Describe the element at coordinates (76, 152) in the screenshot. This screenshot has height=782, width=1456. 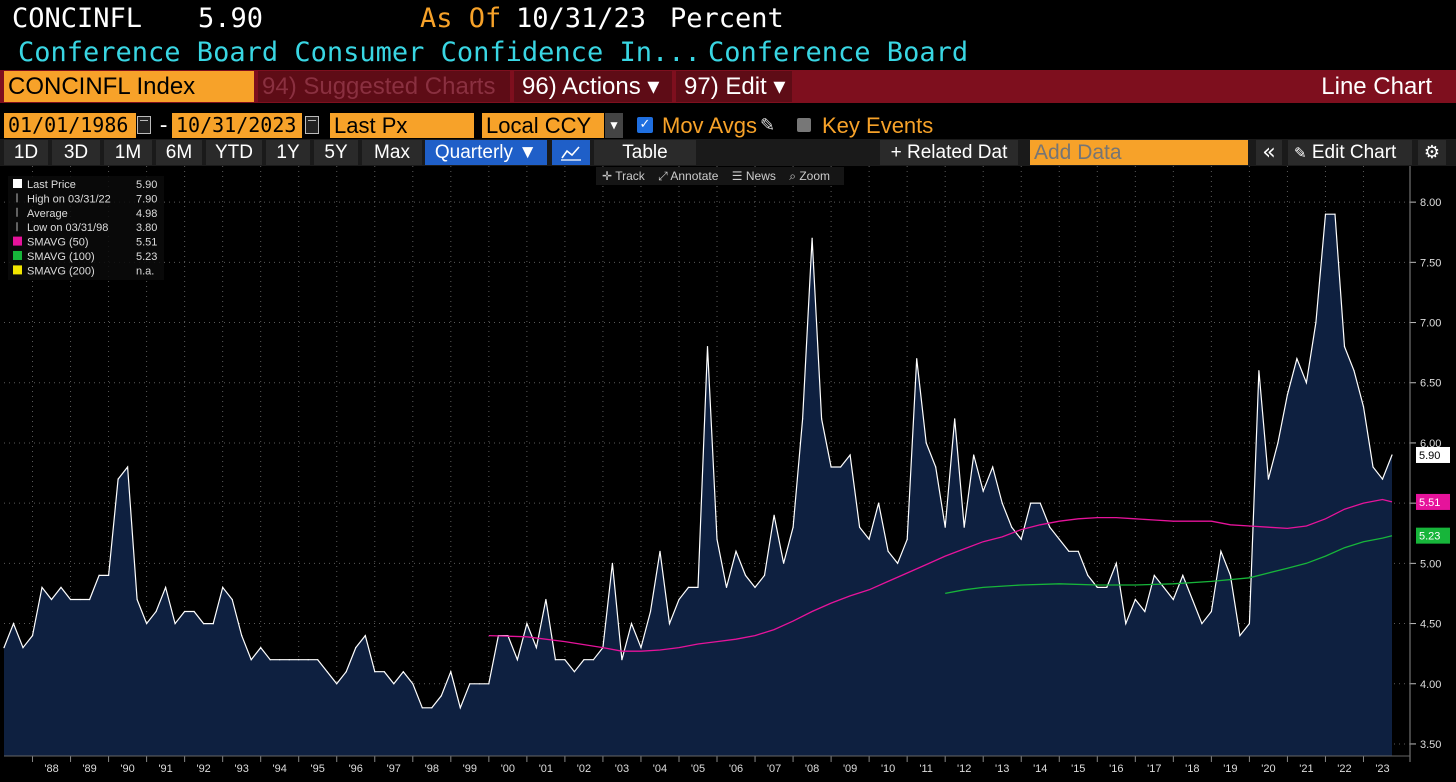
I see `period-3d: 3D` at that location.